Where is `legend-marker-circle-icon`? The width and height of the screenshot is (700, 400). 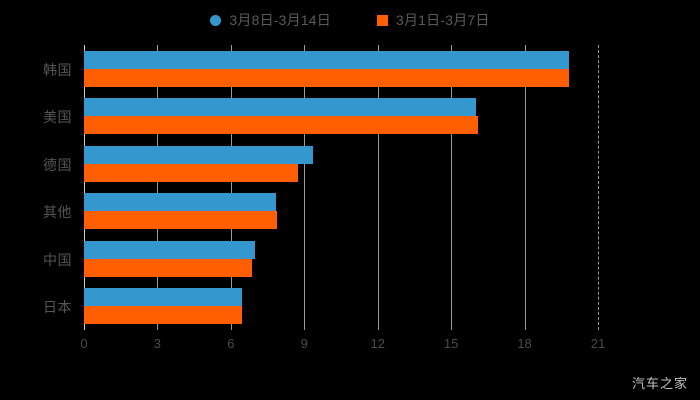 legend-marker-circle-icon is located at coordinates (216, 20).